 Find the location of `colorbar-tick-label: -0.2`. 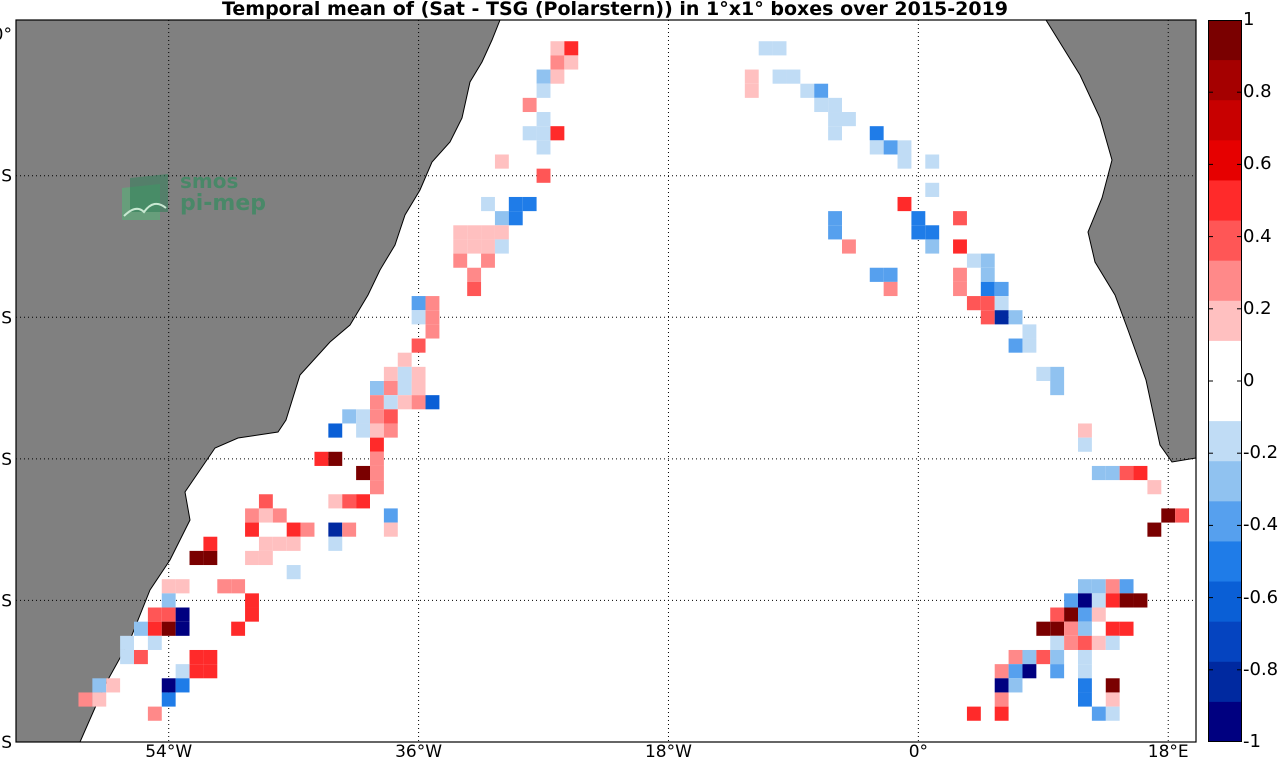

colorbar-tick-label: -0.2 is located at coordinates (1261, 453).